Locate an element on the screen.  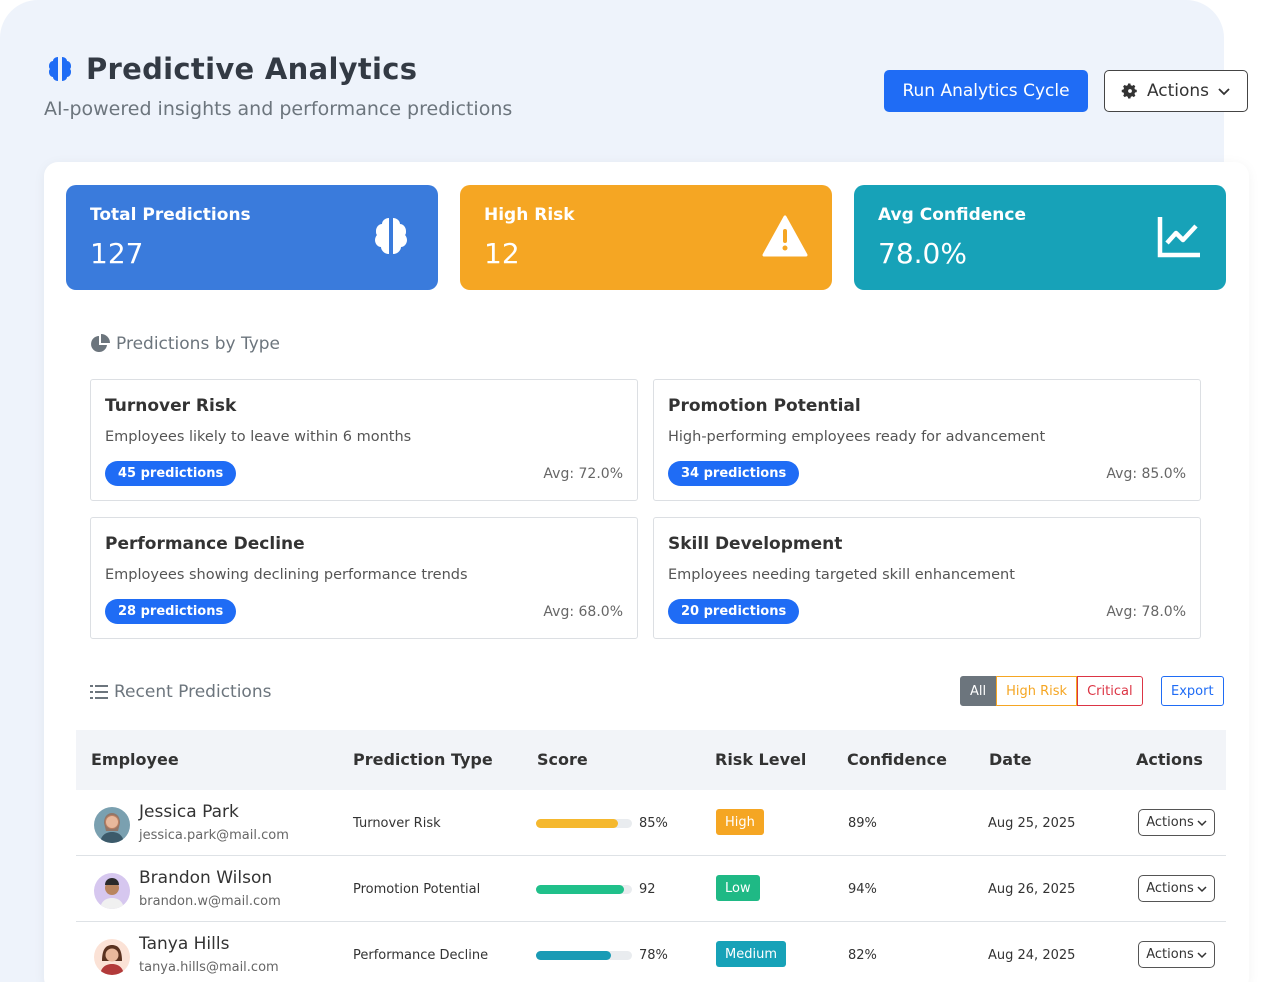
score-value: 78% is located at coordinates (653, 955).